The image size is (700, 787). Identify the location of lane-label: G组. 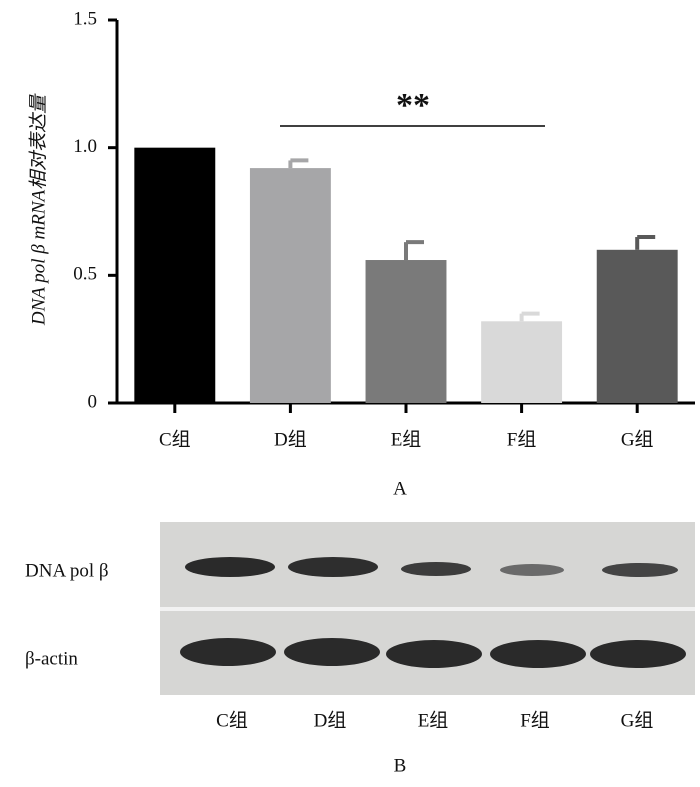
(637, 720).